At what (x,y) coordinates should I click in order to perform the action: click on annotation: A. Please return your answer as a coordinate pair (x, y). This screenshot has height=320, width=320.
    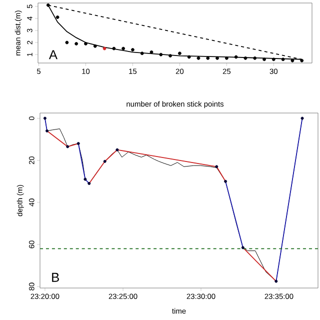
    Looking at the image, I should click on (53, 55).